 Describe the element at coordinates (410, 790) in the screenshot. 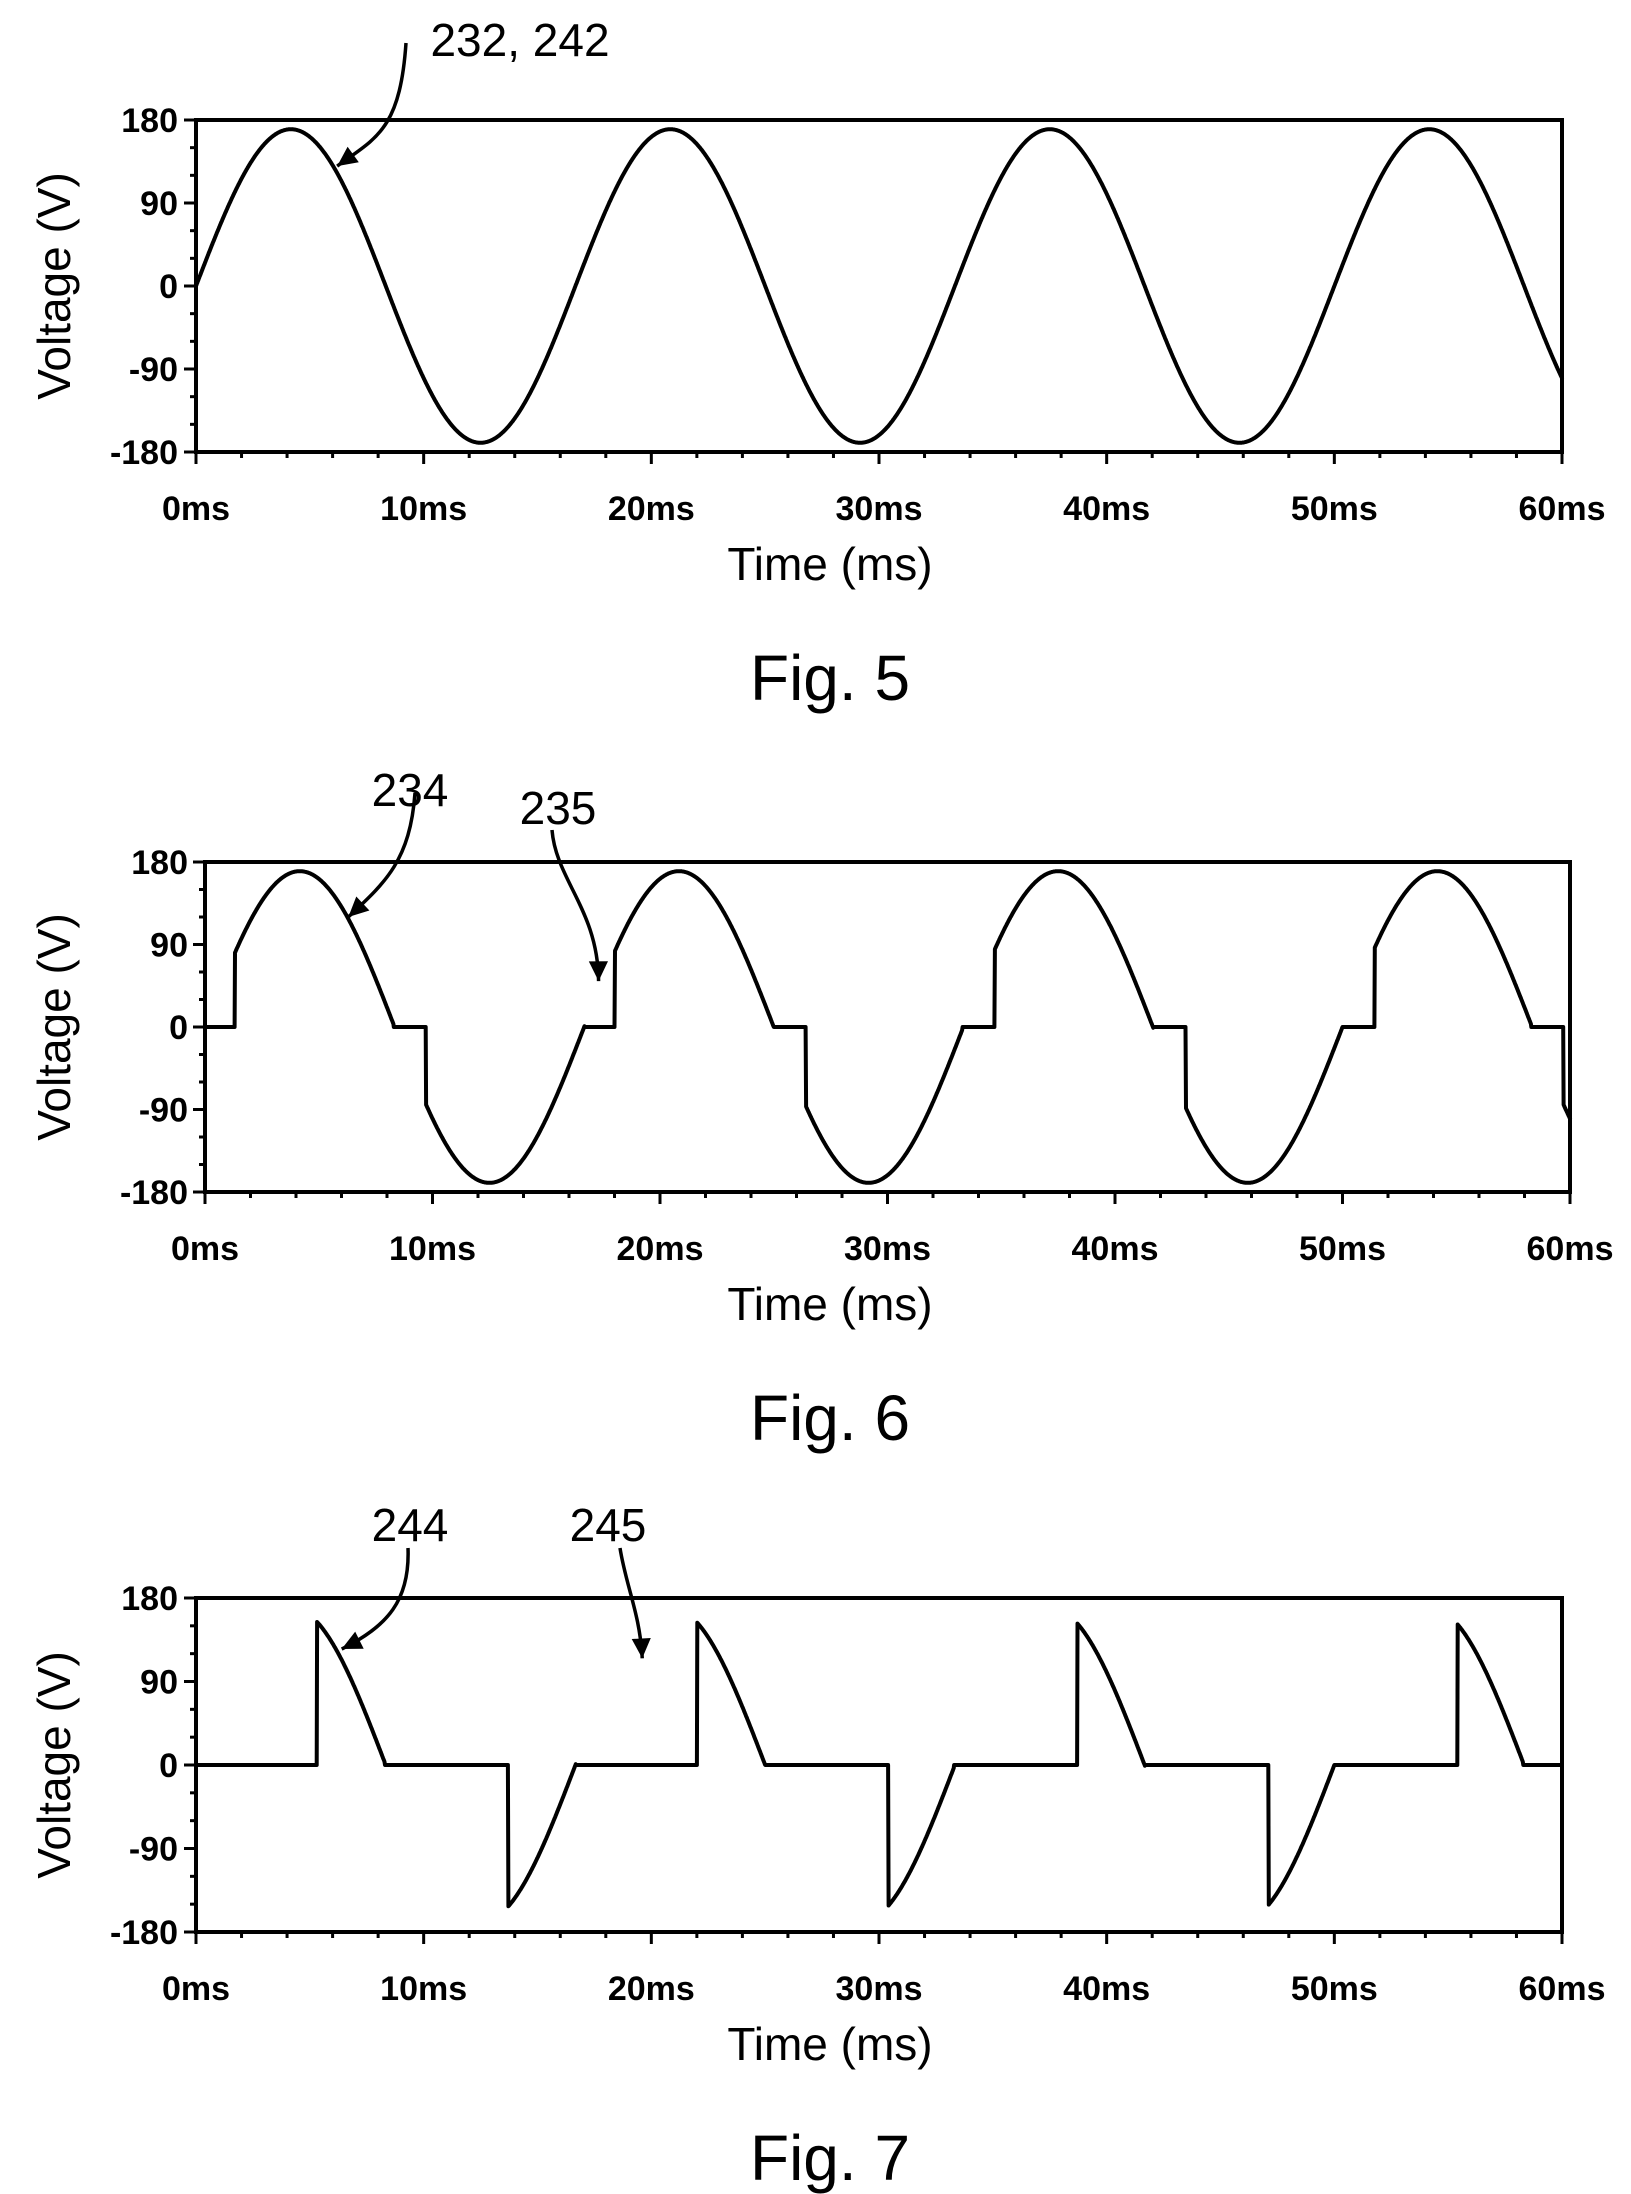

I see `reference-label: 234` at that location.